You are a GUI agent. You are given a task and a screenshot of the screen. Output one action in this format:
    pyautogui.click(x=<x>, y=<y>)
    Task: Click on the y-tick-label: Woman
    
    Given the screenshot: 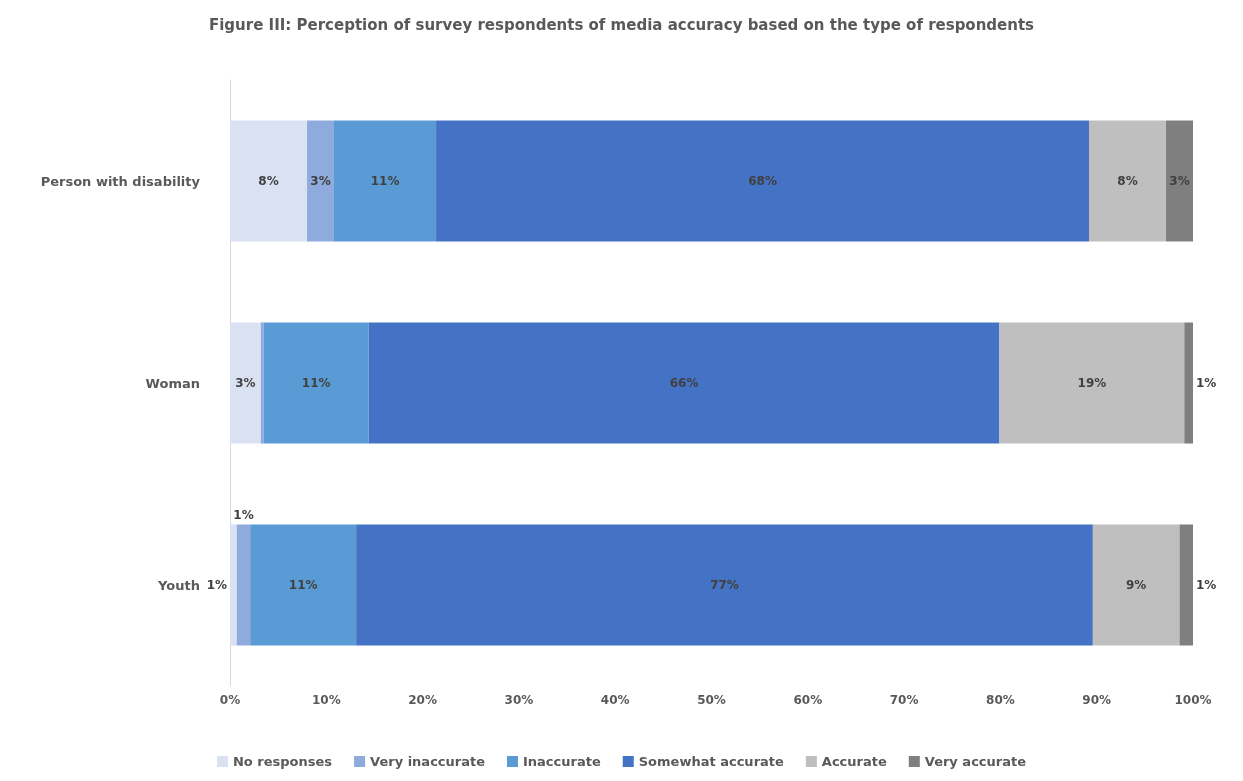 What is the action you would take?
    pyautogui.click(x=172, y=383)
    